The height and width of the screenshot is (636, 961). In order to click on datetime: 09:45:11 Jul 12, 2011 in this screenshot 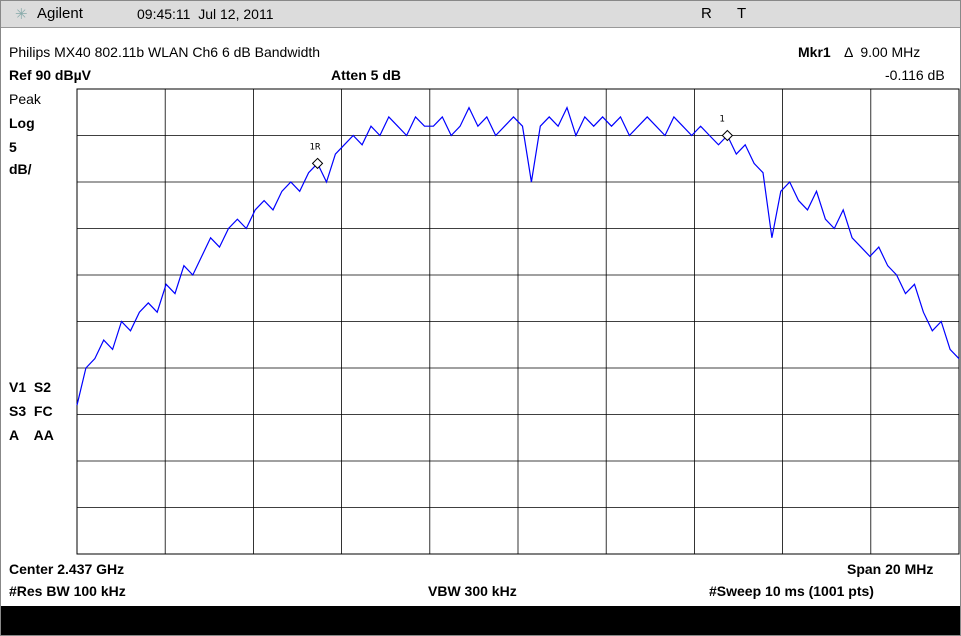, I will do `click(205, 14)`.